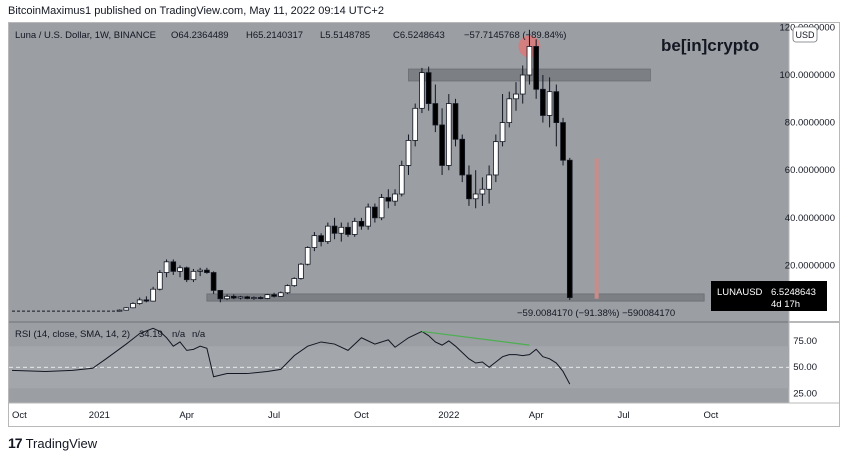 Image resolution: width=850 pixels, height=457 pixels. What do you see at coordinates (793, 292) in the screenshot?
I see `last-price-value: 6.5248643` at bounding box center [793, 292].